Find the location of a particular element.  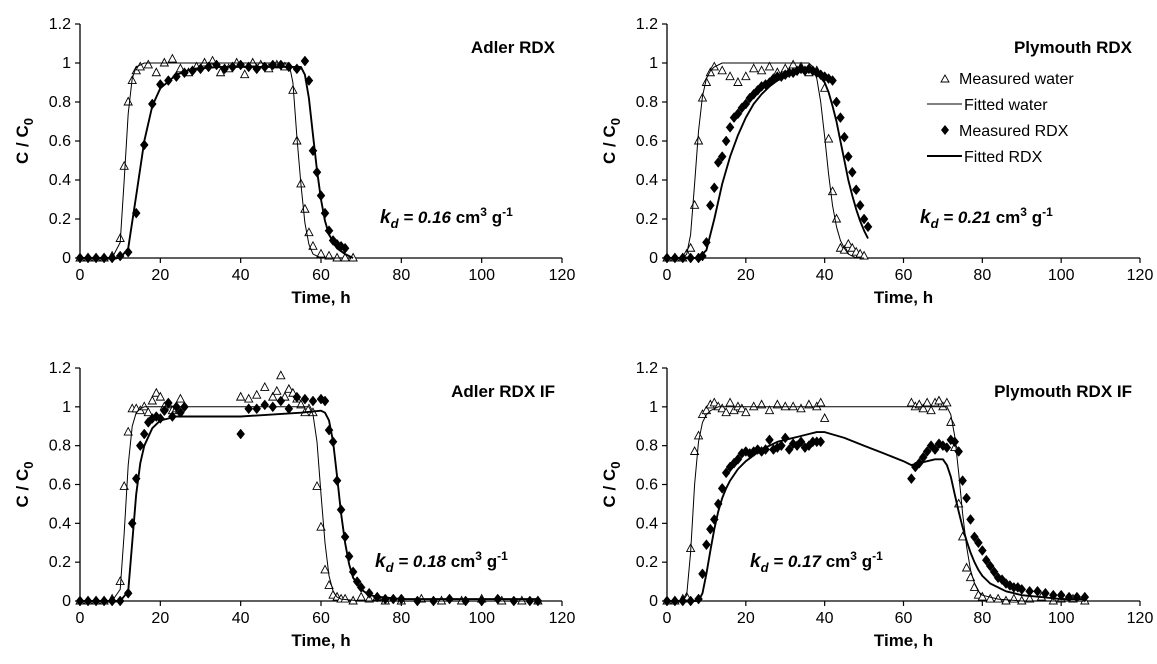

fitted-rdx-line is located at coordinates (309, 505).